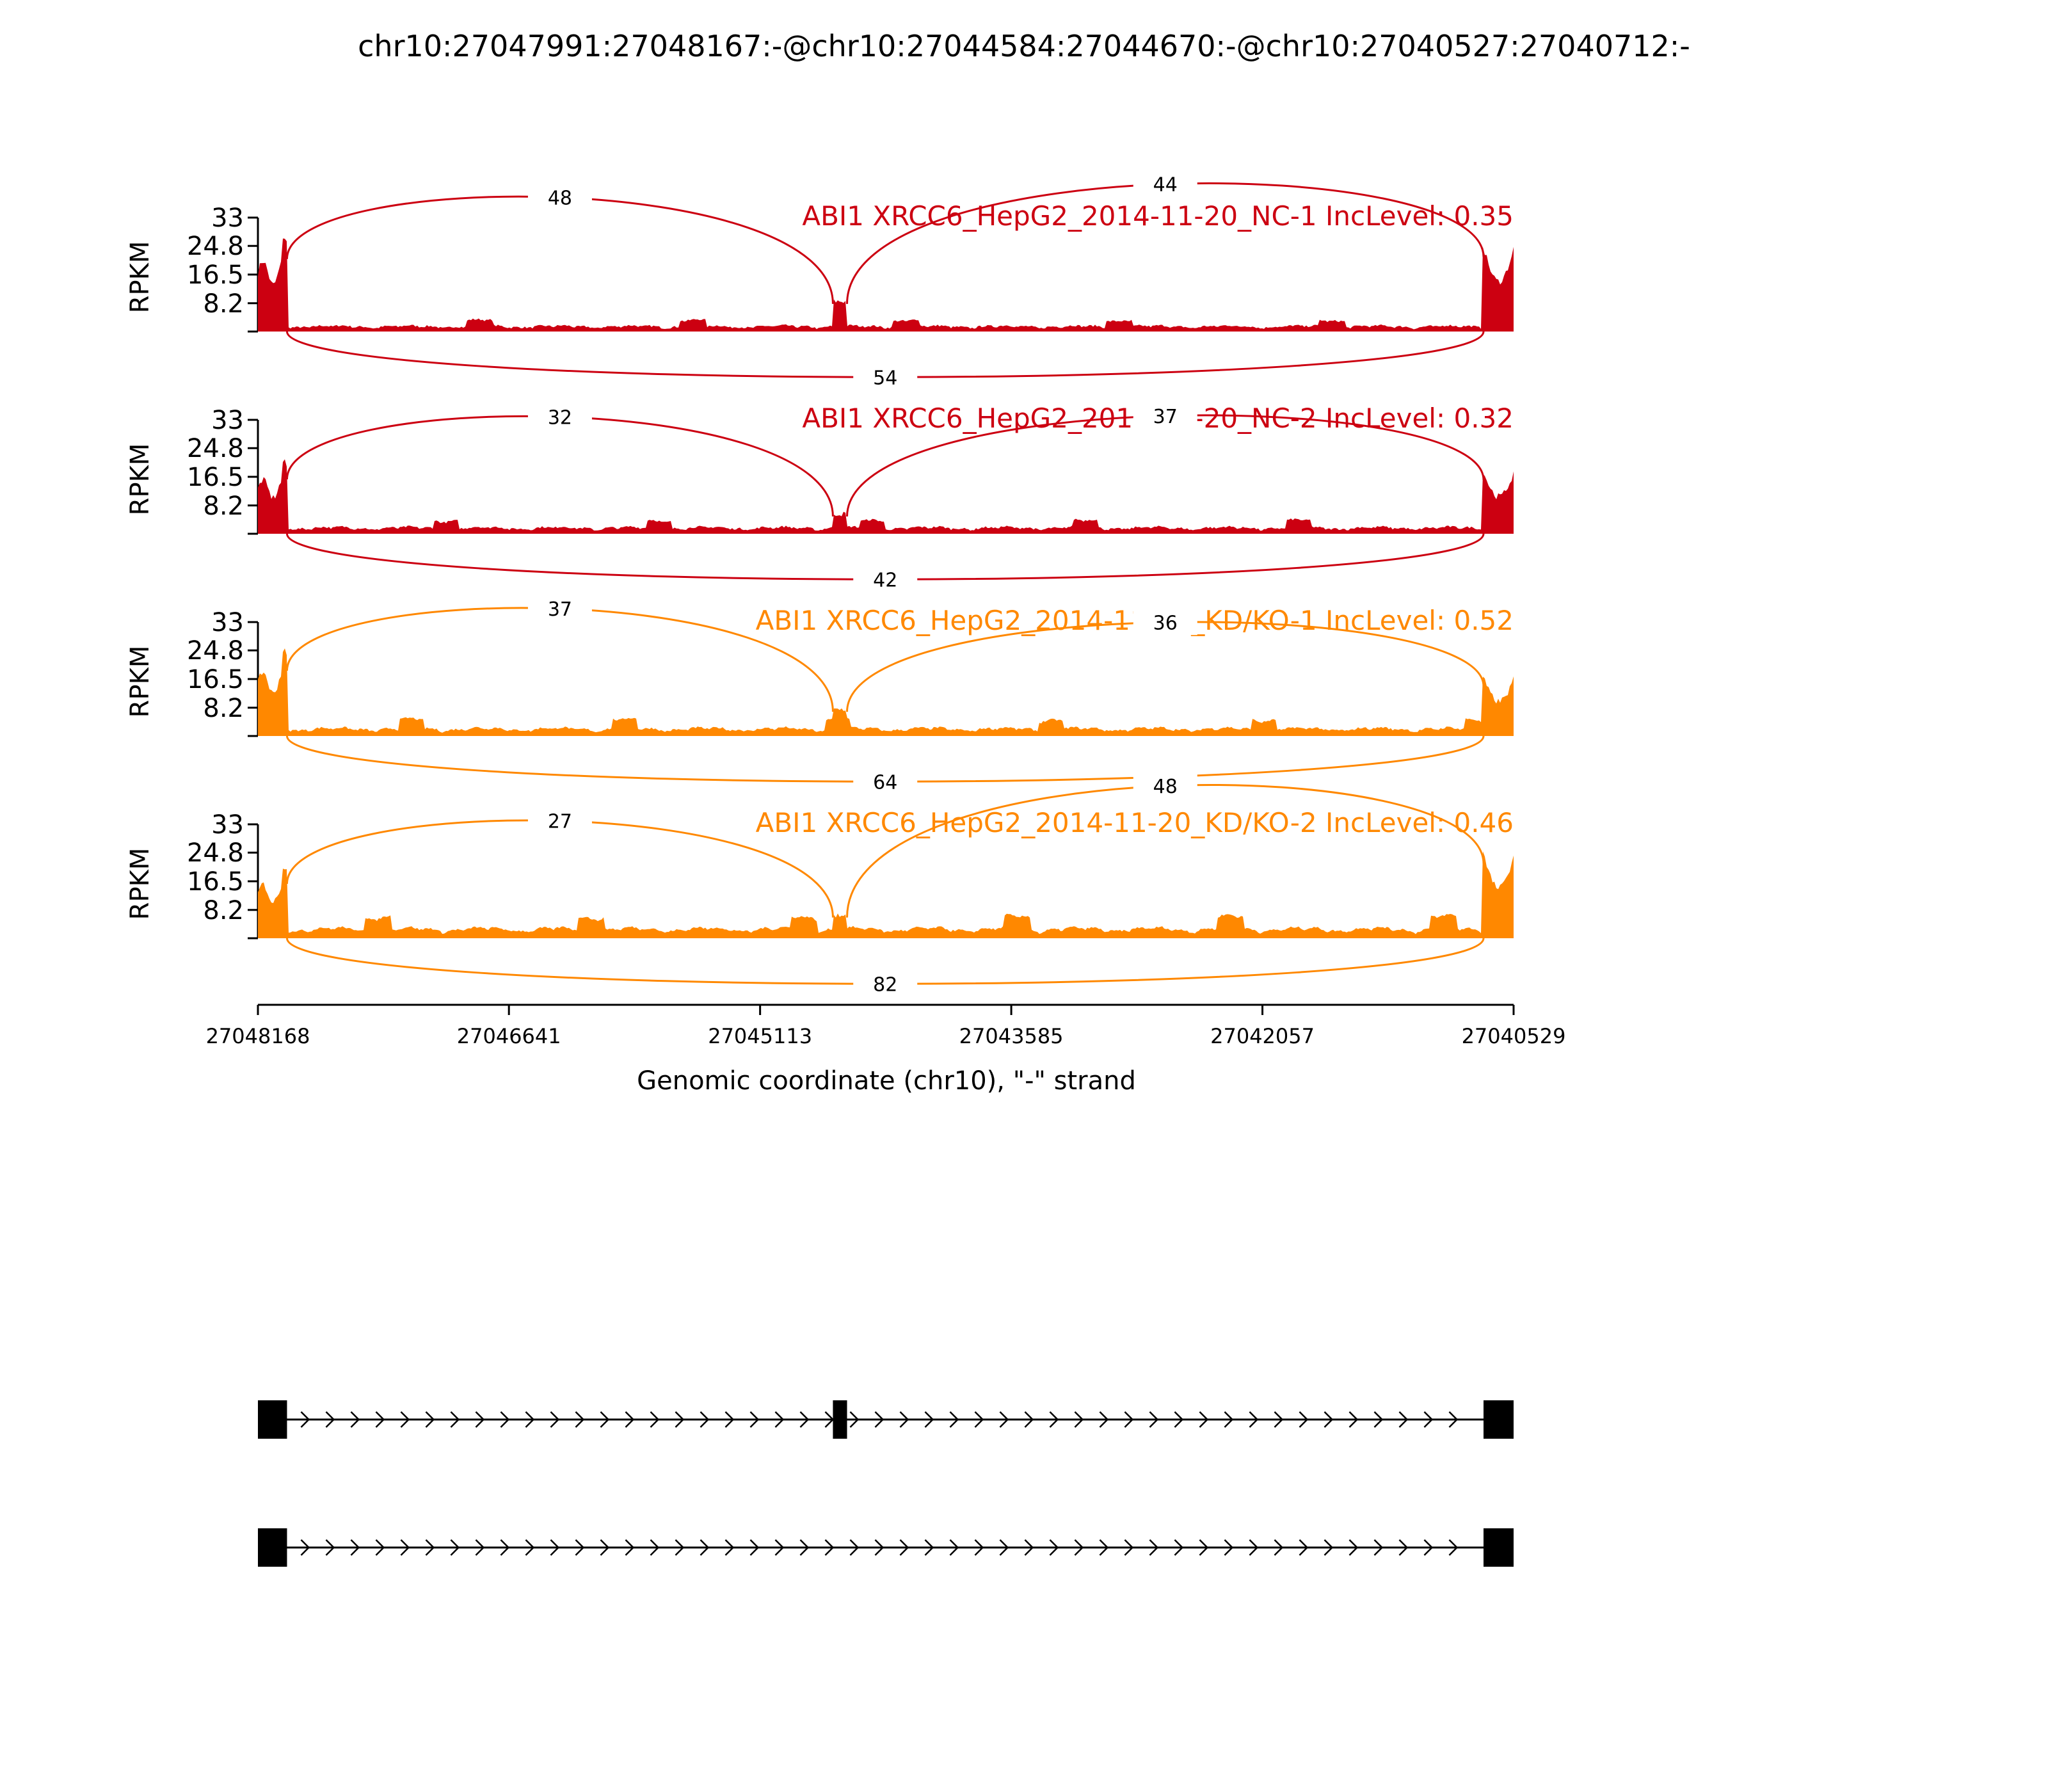  What do you see at coordinates (840, 1419) in the screenshot?
I see `exon-block` at bounding box center [840, 1419].